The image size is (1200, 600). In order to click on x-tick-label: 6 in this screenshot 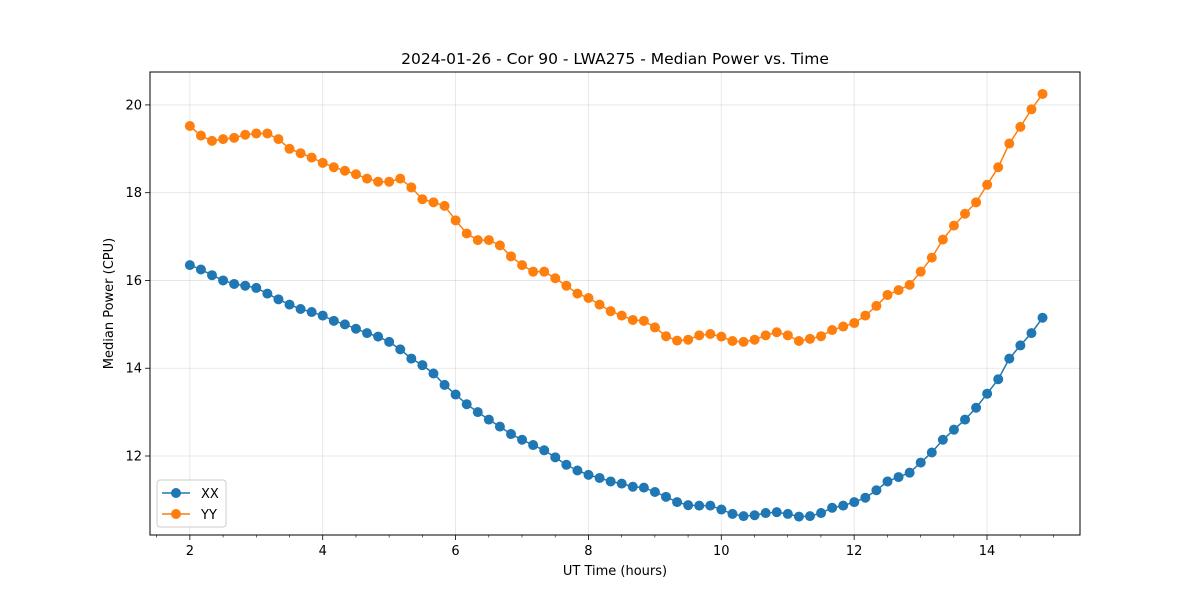, I will do `click(455, 551)`.